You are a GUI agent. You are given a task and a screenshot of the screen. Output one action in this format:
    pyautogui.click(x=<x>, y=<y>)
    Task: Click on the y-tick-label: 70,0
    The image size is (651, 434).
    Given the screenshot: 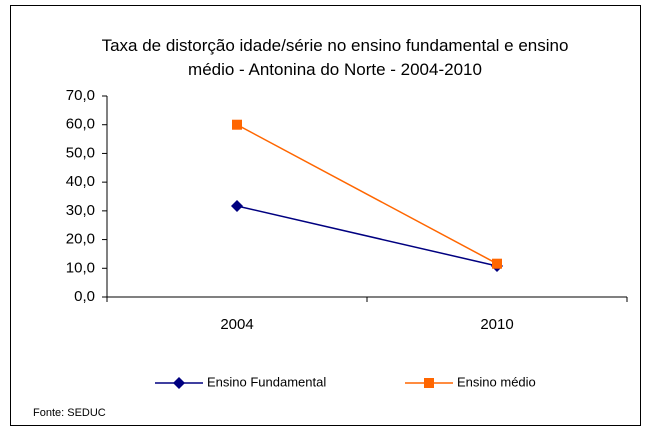 What is the action you would take?
    pyautogui.click(x=80, y=95)
    